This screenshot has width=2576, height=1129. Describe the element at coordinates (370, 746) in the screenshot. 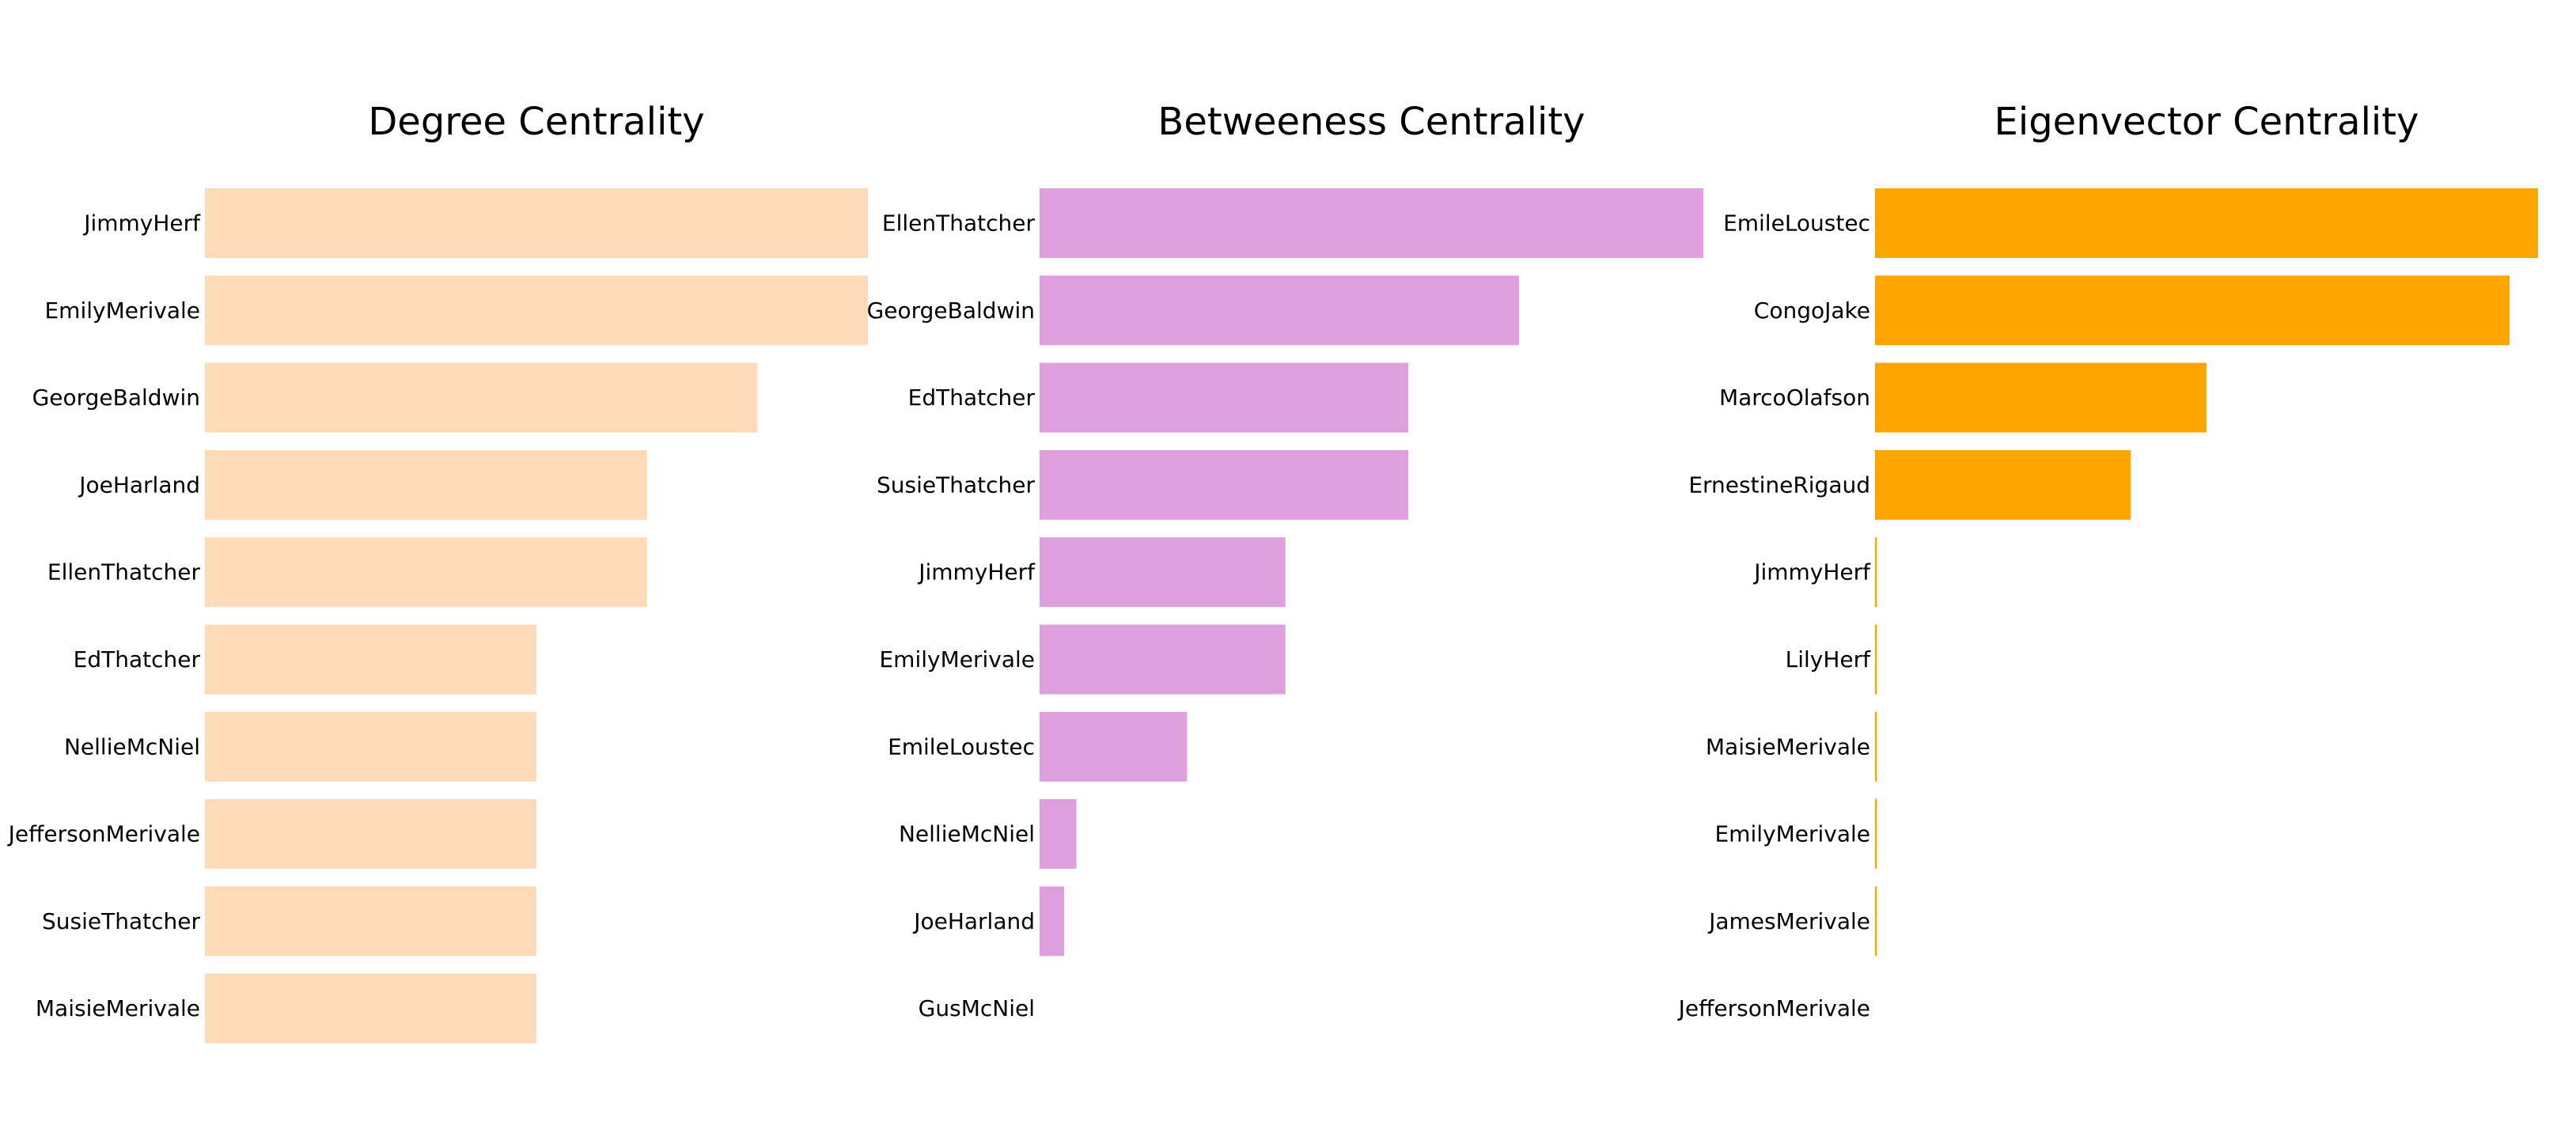

I see `degree-centrality-bar-nelliemcniel` at that location.